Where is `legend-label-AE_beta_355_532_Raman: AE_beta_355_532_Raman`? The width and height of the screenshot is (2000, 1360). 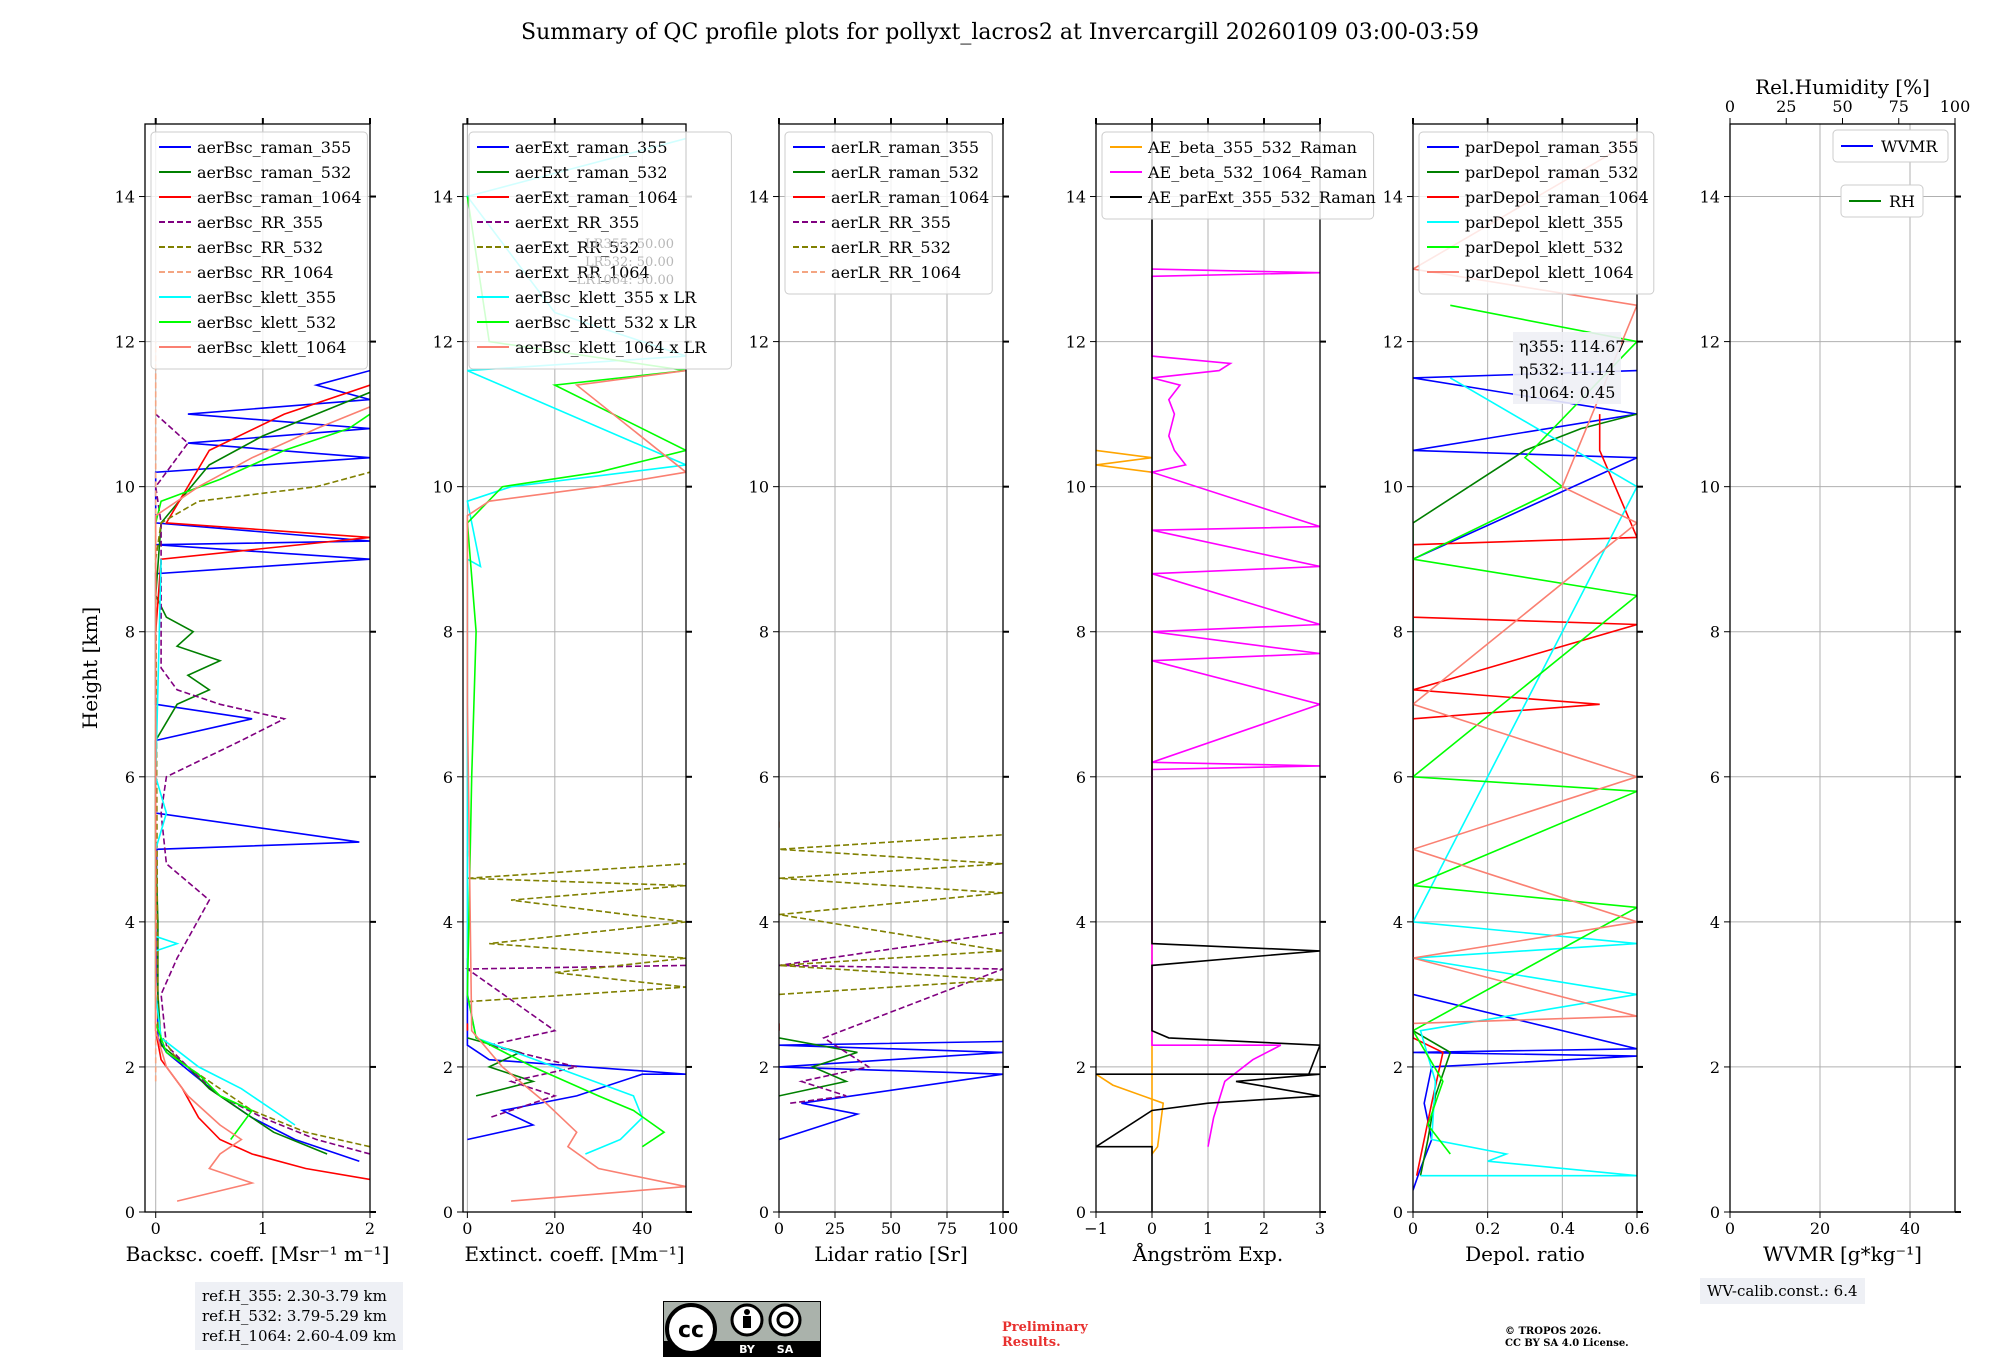 legend-label-AE_beta_355_532_Raman: AE_beta_355_532_Raman is located at coordinates (1252, 147).